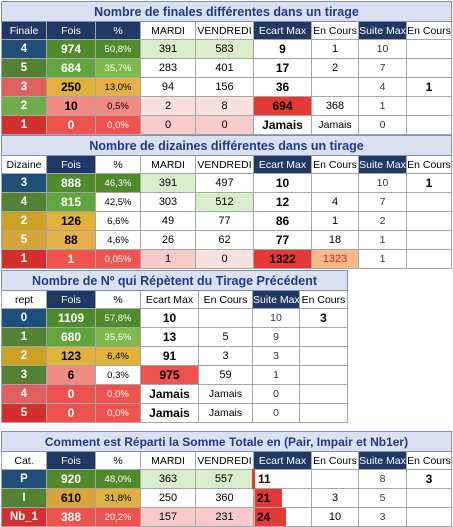 This screenshot has height=527, width=453. What do you see at coordinates (24, 240) in the screenshot?
I see `cat-cell: 5` at bounding box center [24, 240].